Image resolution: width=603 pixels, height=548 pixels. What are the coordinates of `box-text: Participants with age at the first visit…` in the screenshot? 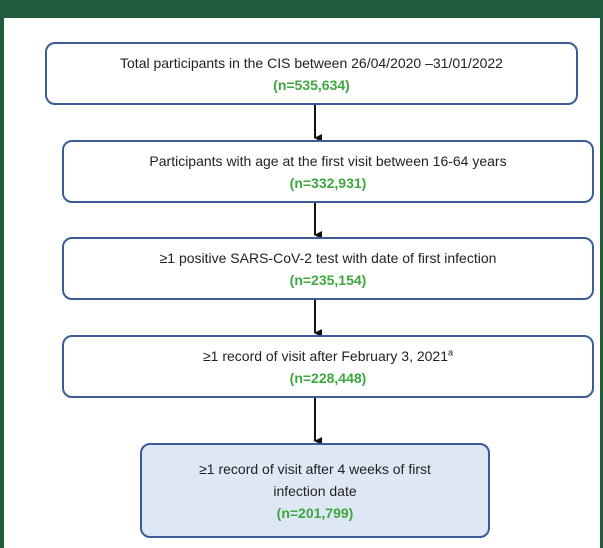 It's located at (328, 160).